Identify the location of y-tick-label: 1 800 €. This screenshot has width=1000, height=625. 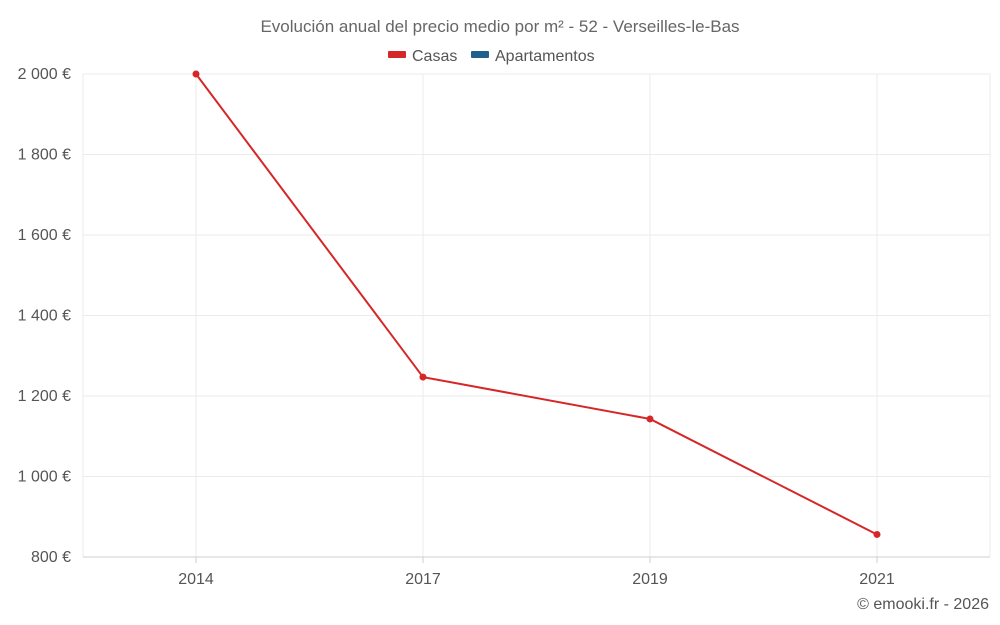
(44, 155).